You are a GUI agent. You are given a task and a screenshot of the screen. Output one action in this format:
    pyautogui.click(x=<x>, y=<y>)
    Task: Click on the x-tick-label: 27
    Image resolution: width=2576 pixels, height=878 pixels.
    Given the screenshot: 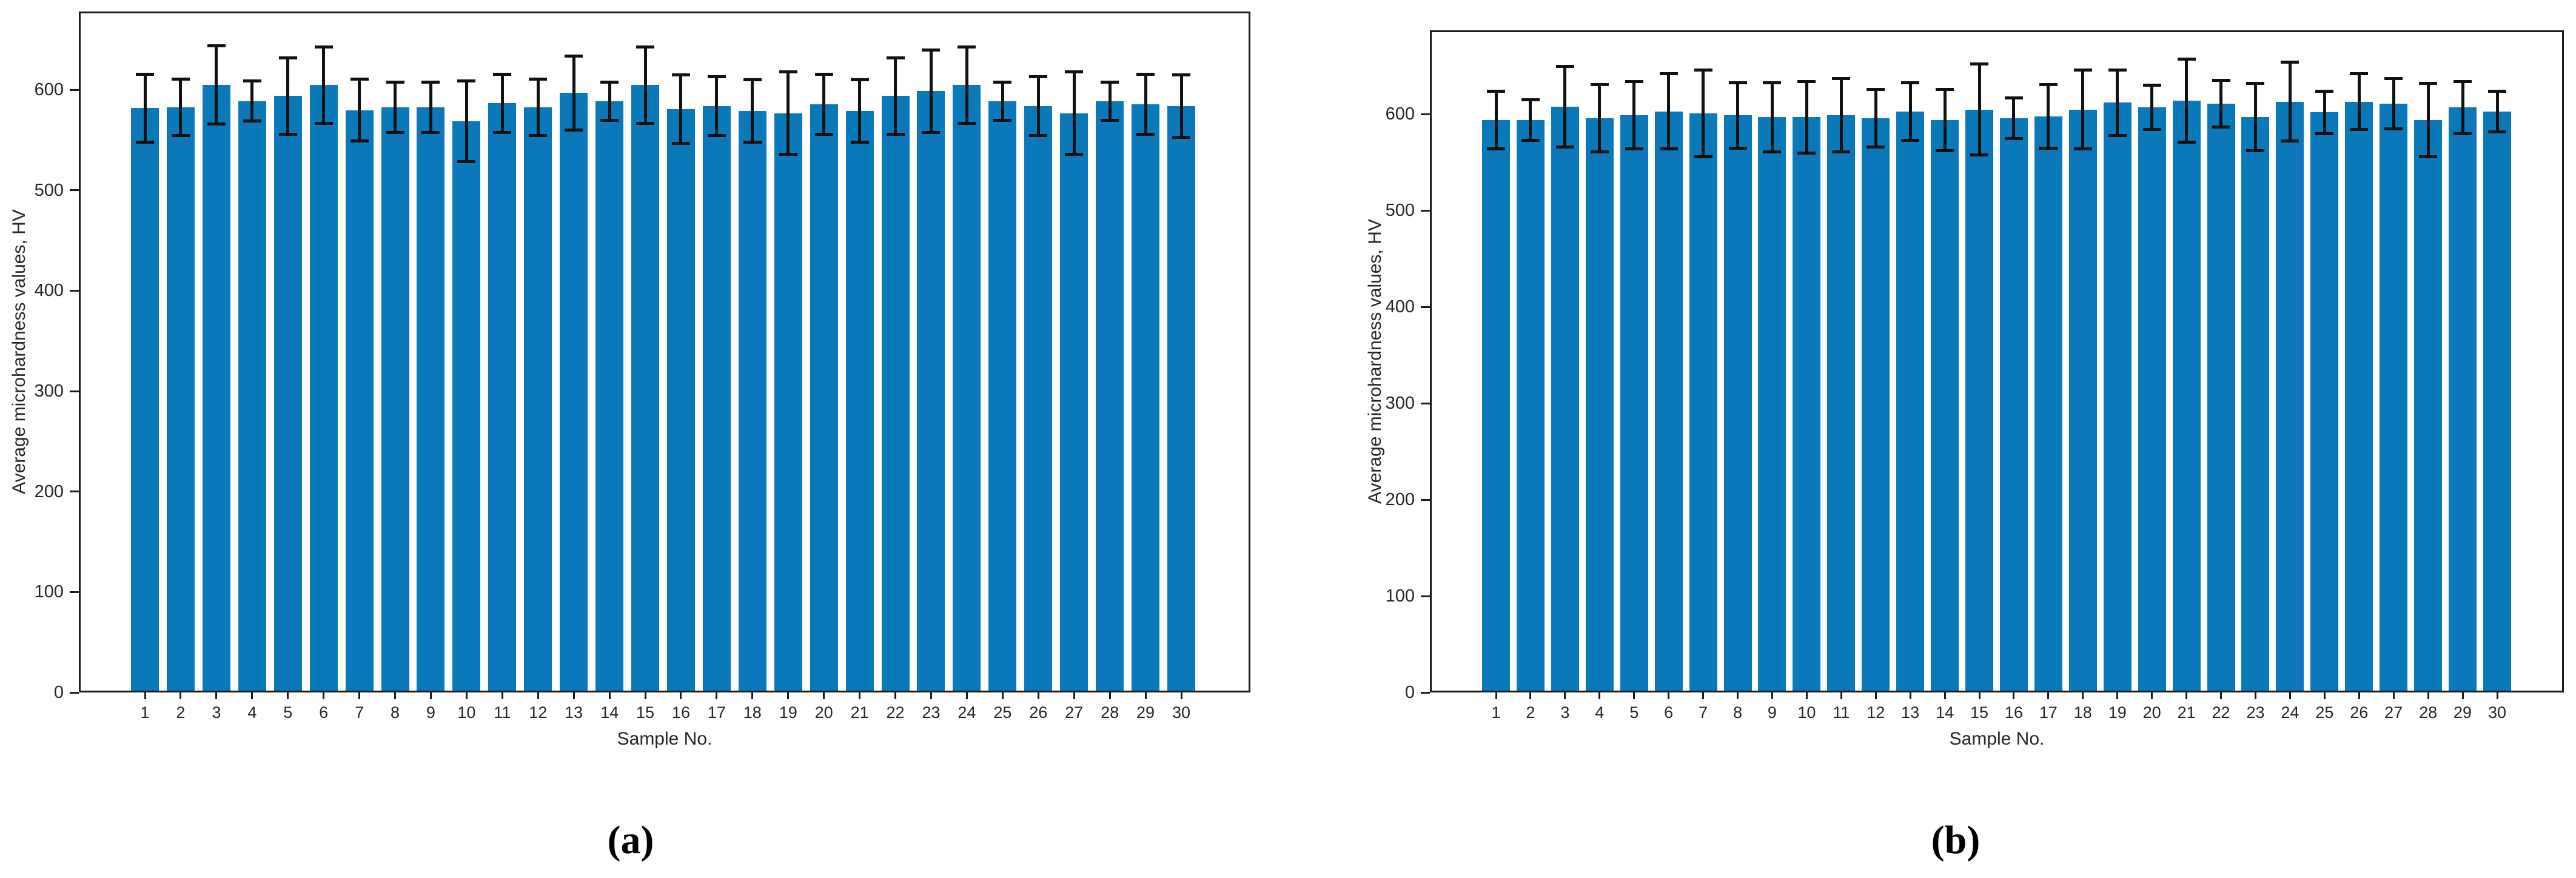 What is the action you would take?
    pyautogui.click(x=2393, y=712)
    